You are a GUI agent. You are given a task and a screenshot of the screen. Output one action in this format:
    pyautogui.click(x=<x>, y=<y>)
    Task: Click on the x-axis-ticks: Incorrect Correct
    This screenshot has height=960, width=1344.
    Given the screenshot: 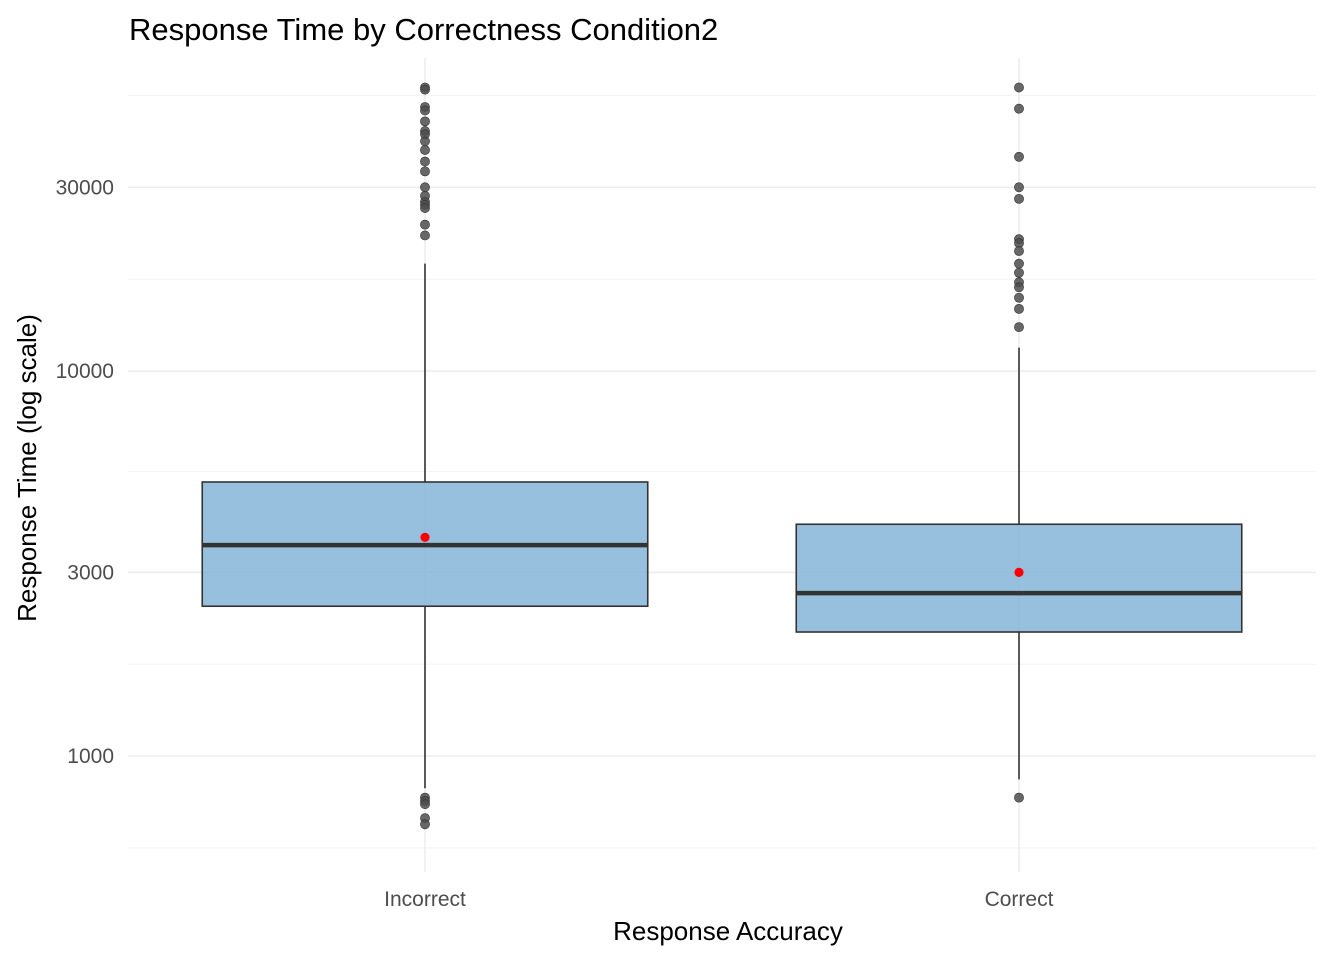 What is the action you would take?
    pyautogui.click(x=718, y=899)
    